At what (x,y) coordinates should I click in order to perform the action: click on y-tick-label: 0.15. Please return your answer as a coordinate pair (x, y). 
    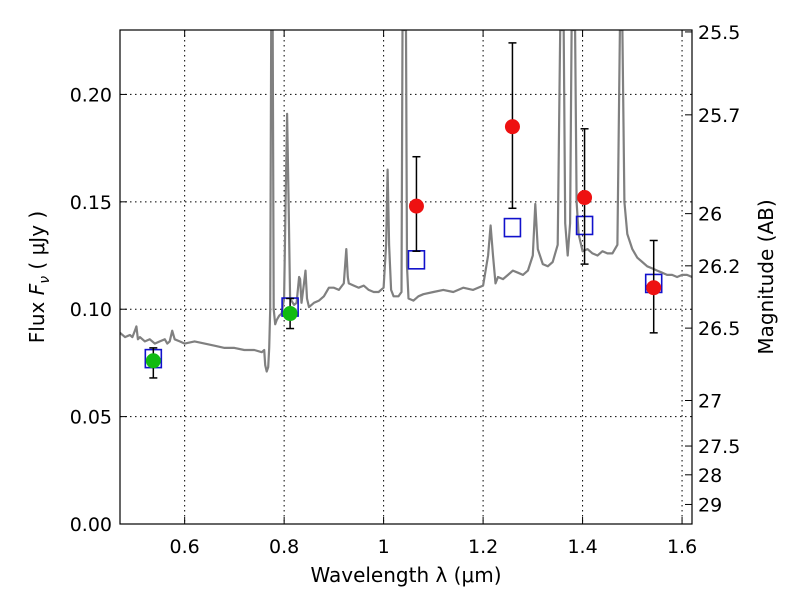
    Looking at the image, I should click on (91, 203).